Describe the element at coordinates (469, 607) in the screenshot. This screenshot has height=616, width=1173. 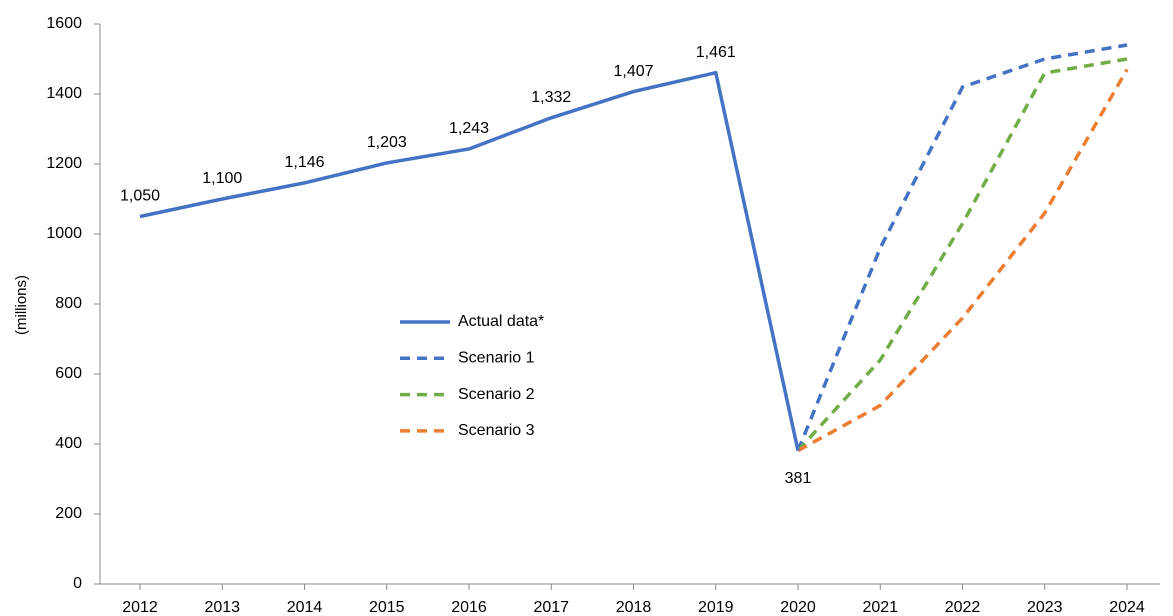
I see `x-tick-label: 2016` at that location.